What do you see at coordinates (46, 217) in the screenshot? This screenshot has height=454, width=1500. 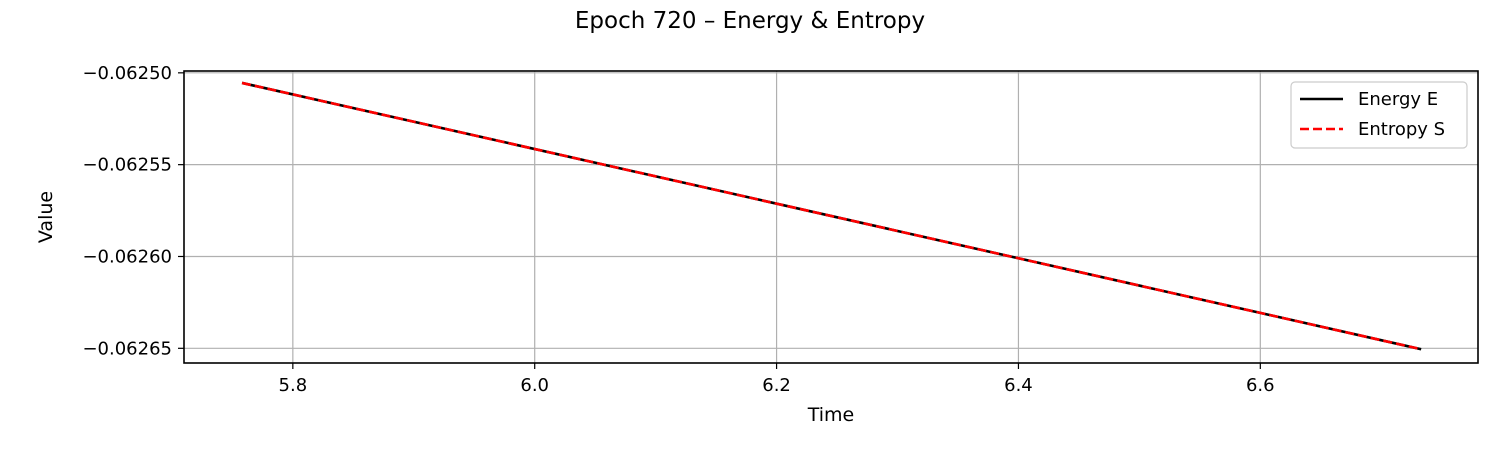 I see `y-axis-label: Value` at bounding box center [46, 217].